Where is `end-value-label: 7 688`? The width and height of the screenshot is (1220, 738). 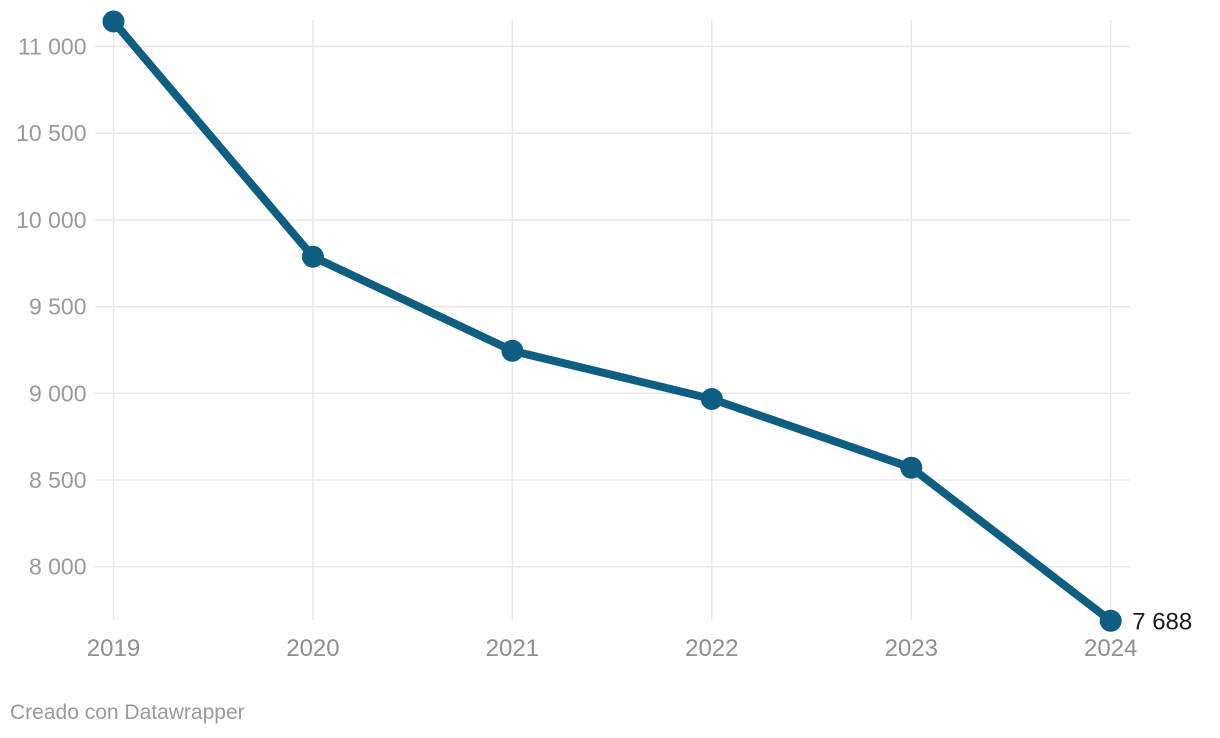
end-value-label: 7 688 is located at coordinates (1162, 621).